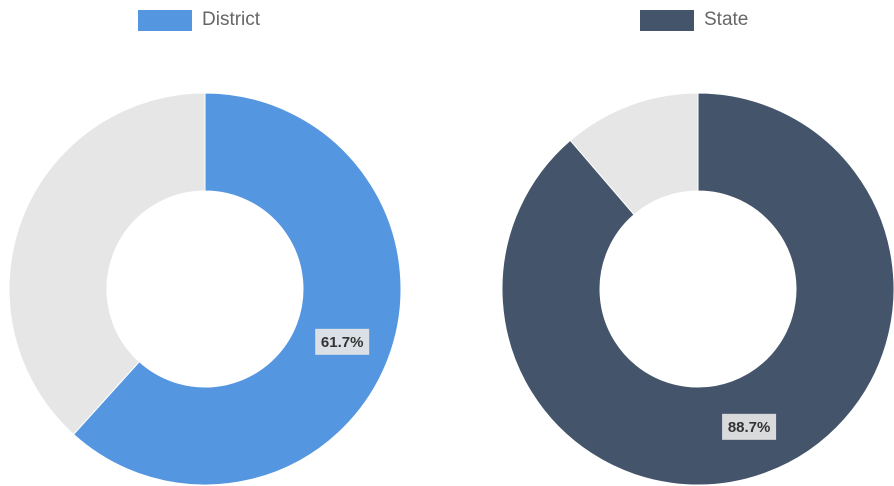 This screenshot has width=894, height=486. I want to click on district-data-label-bg, so click(342, 341).